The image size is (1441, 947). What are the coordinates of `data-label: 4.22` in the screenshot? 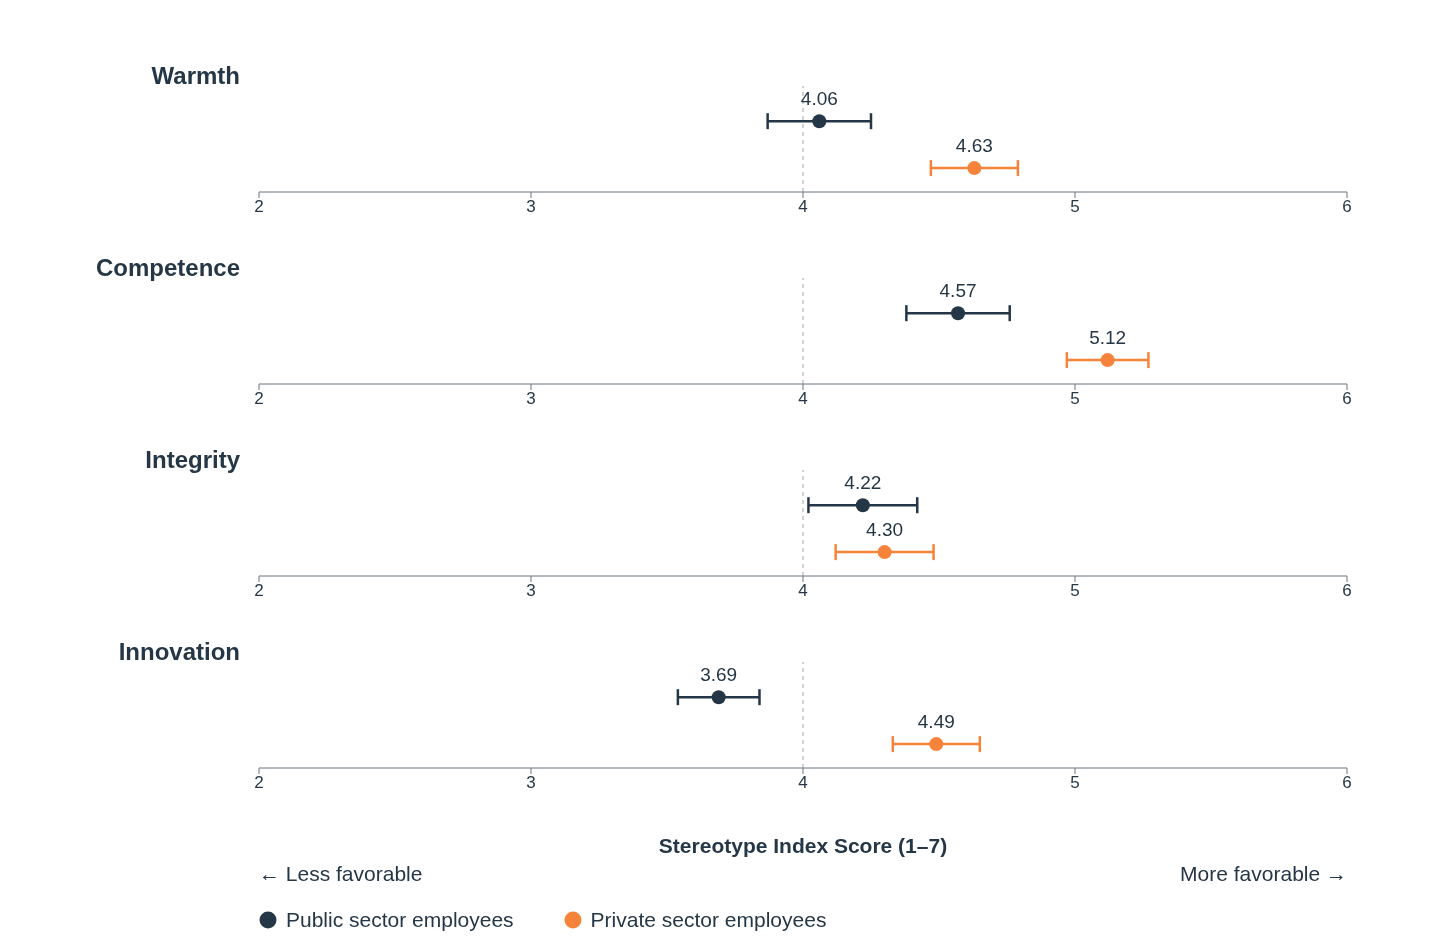 It's located at (863, 482).